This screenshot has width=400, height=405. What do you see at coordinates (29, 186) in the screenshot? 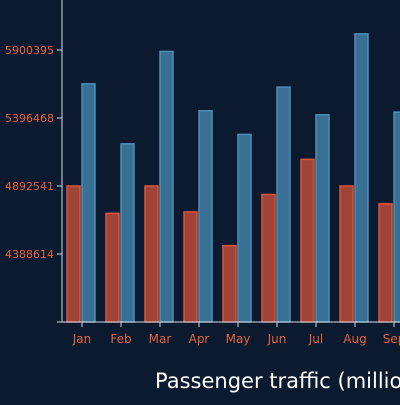
I see `y-tick-label: 4892541` at bounding box center [29, 186].